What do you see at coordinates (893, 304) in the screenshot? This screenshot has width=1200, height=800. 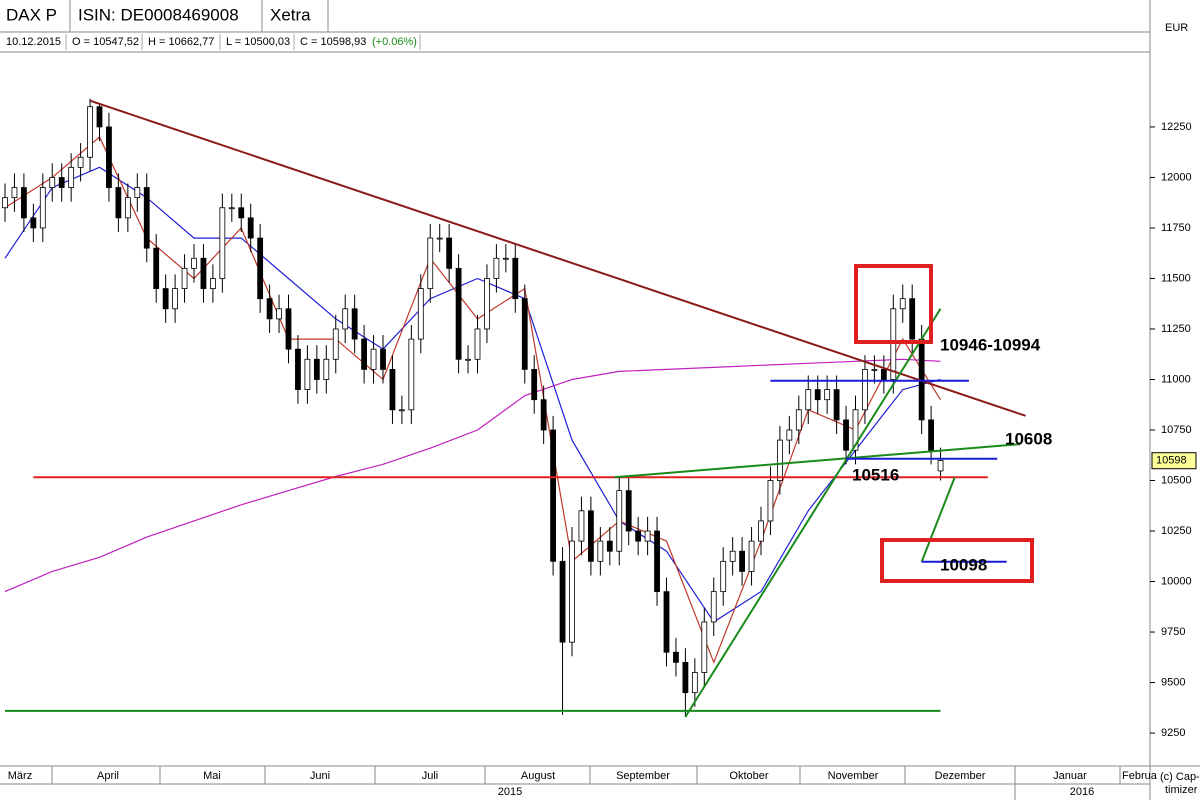 I see `highlight-box` at bounding box center [893, 304].